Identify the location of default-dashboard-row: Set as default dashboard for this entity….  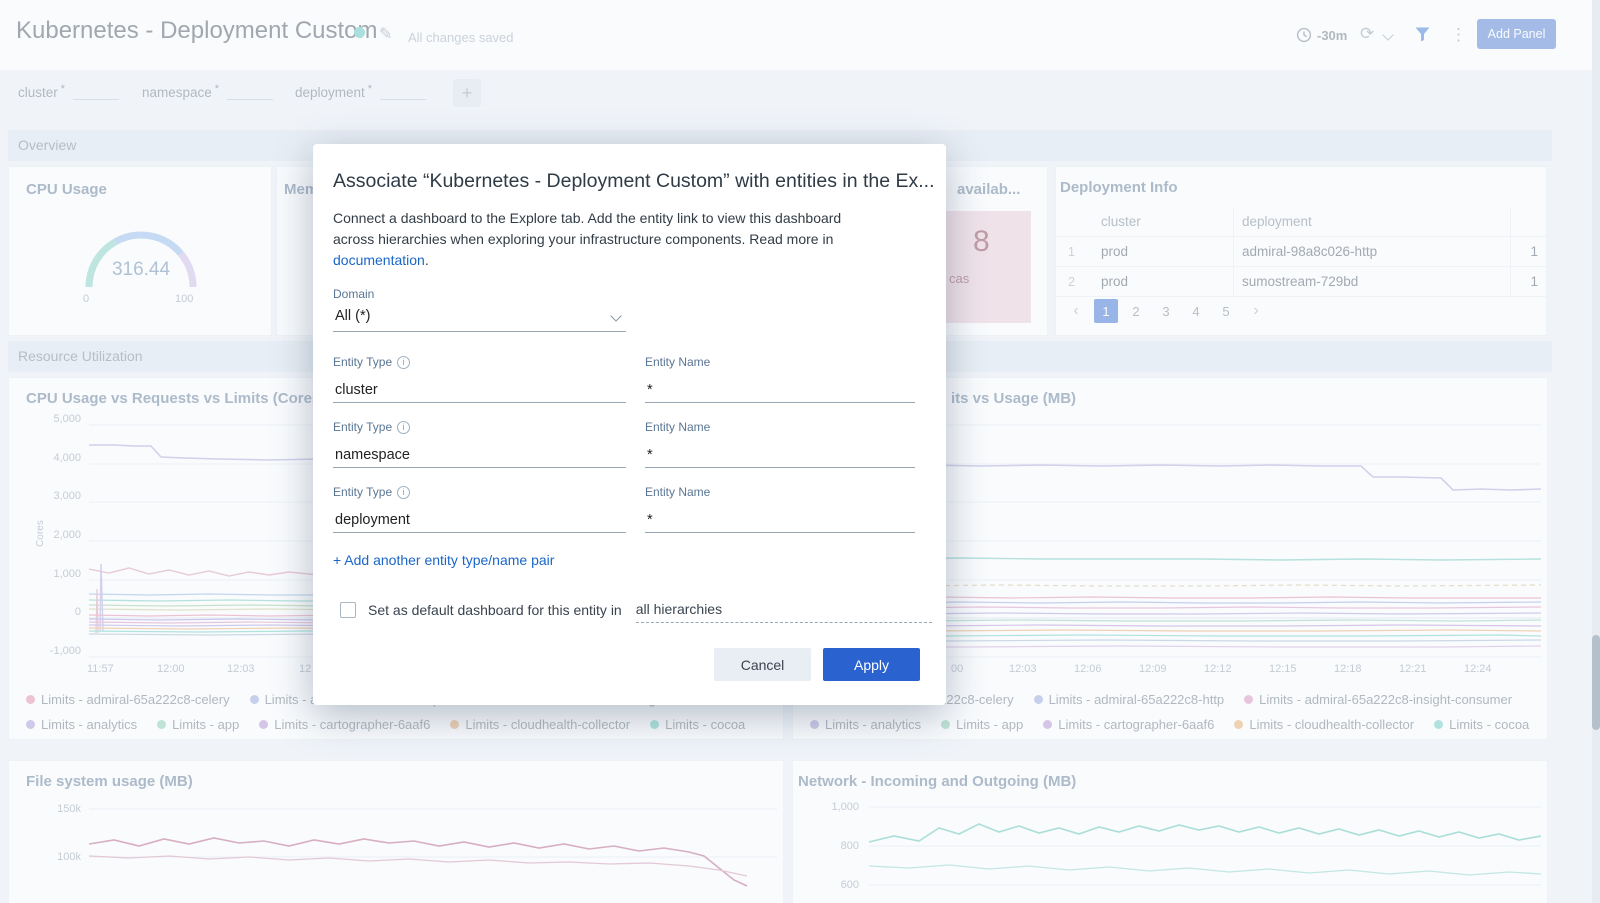
(636, 612).